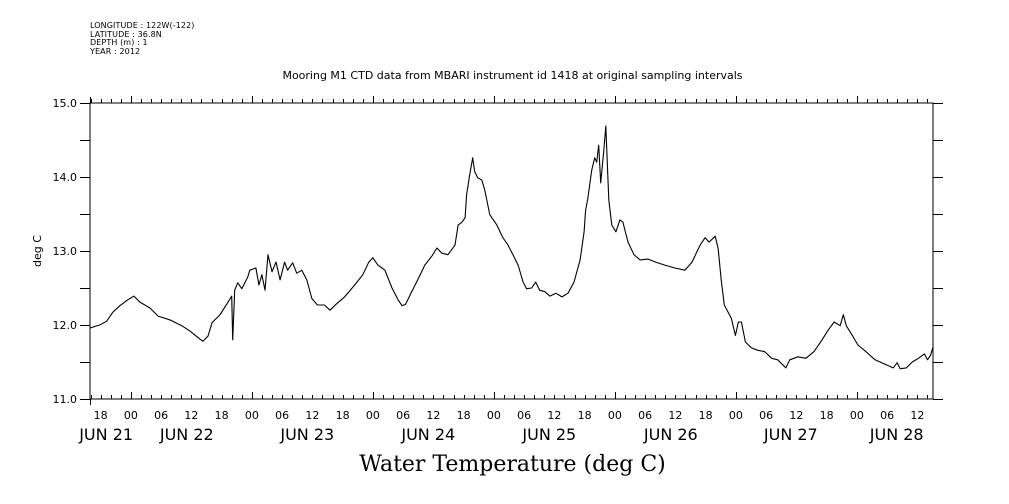 Image resolution: width=1009 pixels, height=504 pixels. What do you see at coordinates (105, 434) in the screenshot?
I see `x-date-label: JUN 21` at bounding box center [105, 434].